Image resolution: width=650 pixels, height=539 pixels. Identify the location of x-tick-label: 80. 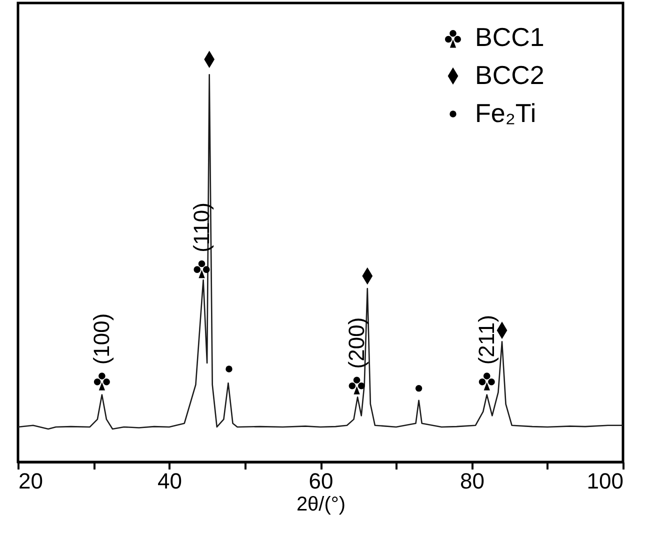
(472, 481).